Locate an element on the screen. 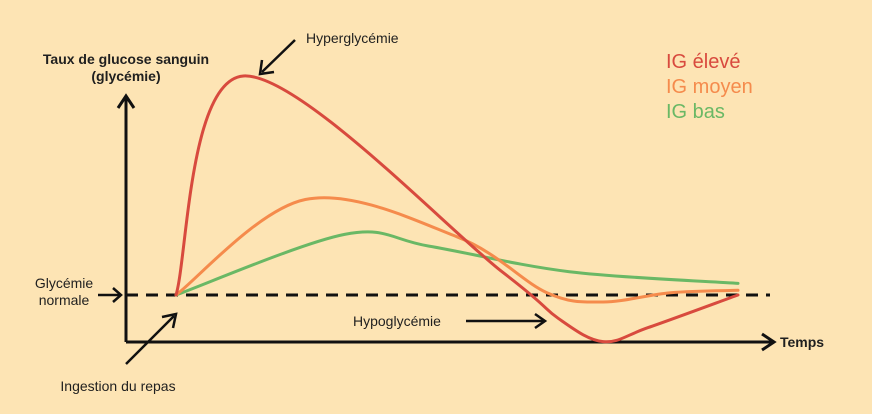 Image resolution: width=872 pixels, height=414 pixels. meal-arrow is located at coordinates (151, 338).